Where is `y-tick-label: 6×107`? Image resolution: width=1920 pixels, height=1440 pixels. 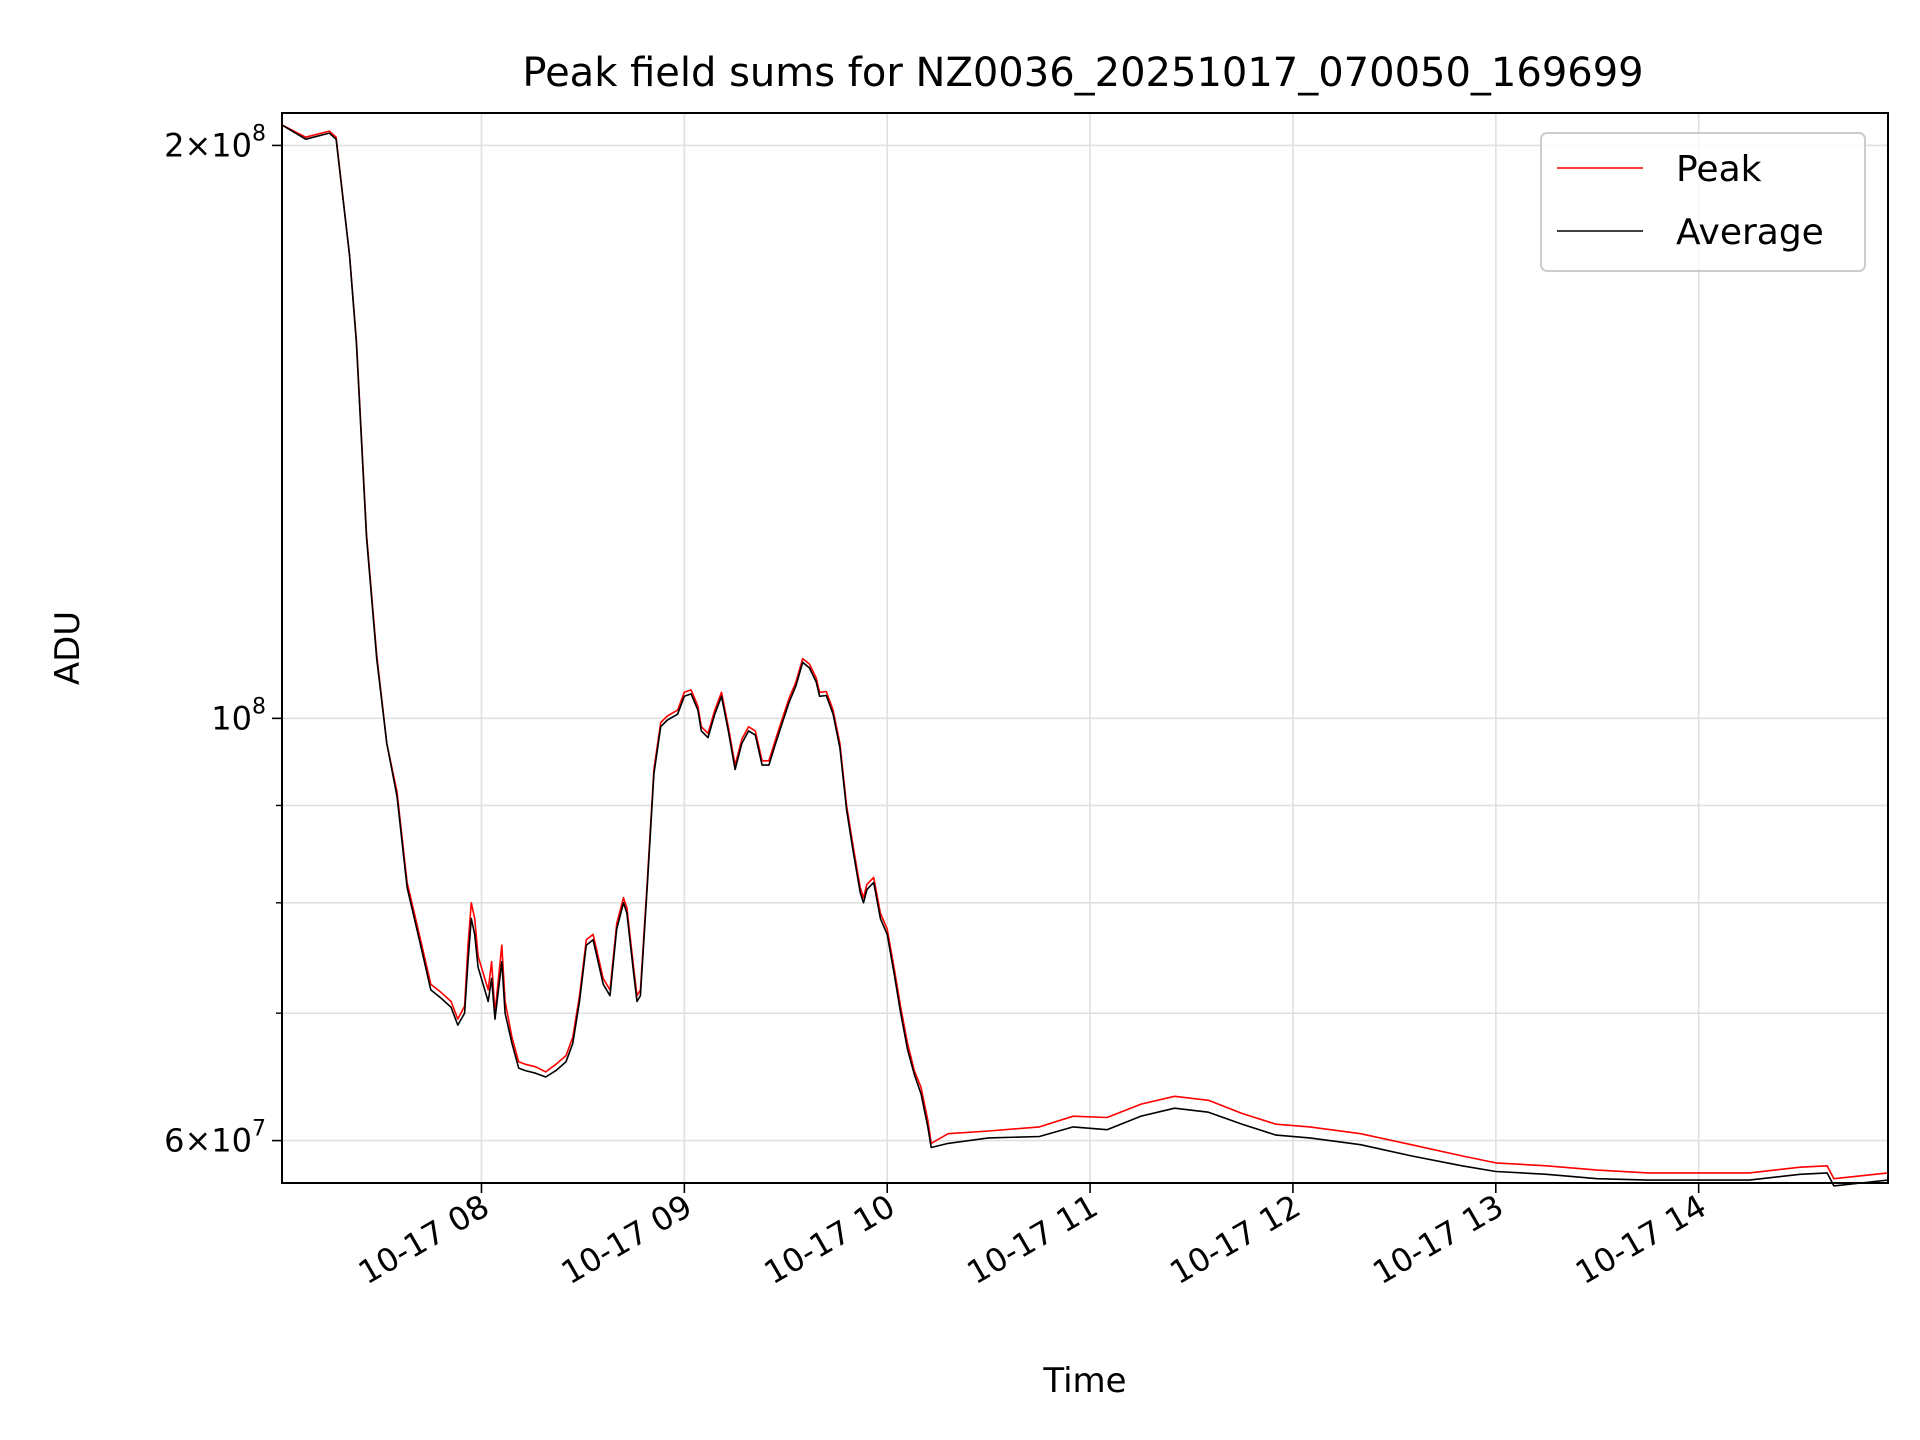 y-tick-label: 6×107 is located at coordinates (215, 1138).